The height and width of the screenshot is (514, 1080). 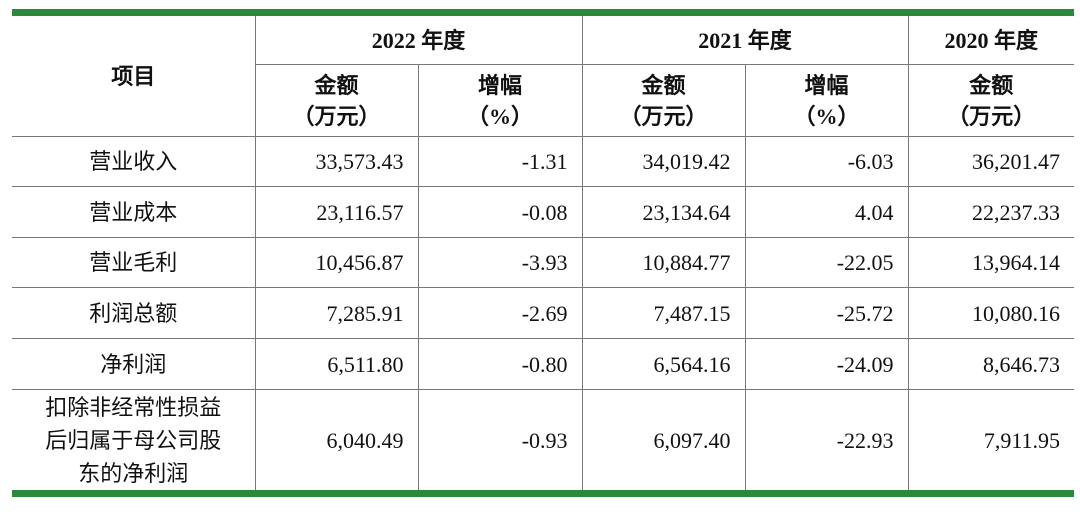 I want to click on header-item: 项目, so click(x=134, y=74).